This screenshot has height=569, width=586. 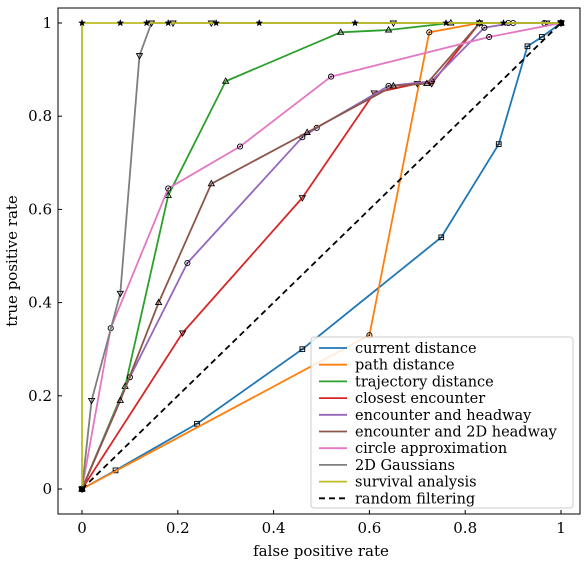 I want to click on y-tick-label: 0, so click(x=47, y=489).